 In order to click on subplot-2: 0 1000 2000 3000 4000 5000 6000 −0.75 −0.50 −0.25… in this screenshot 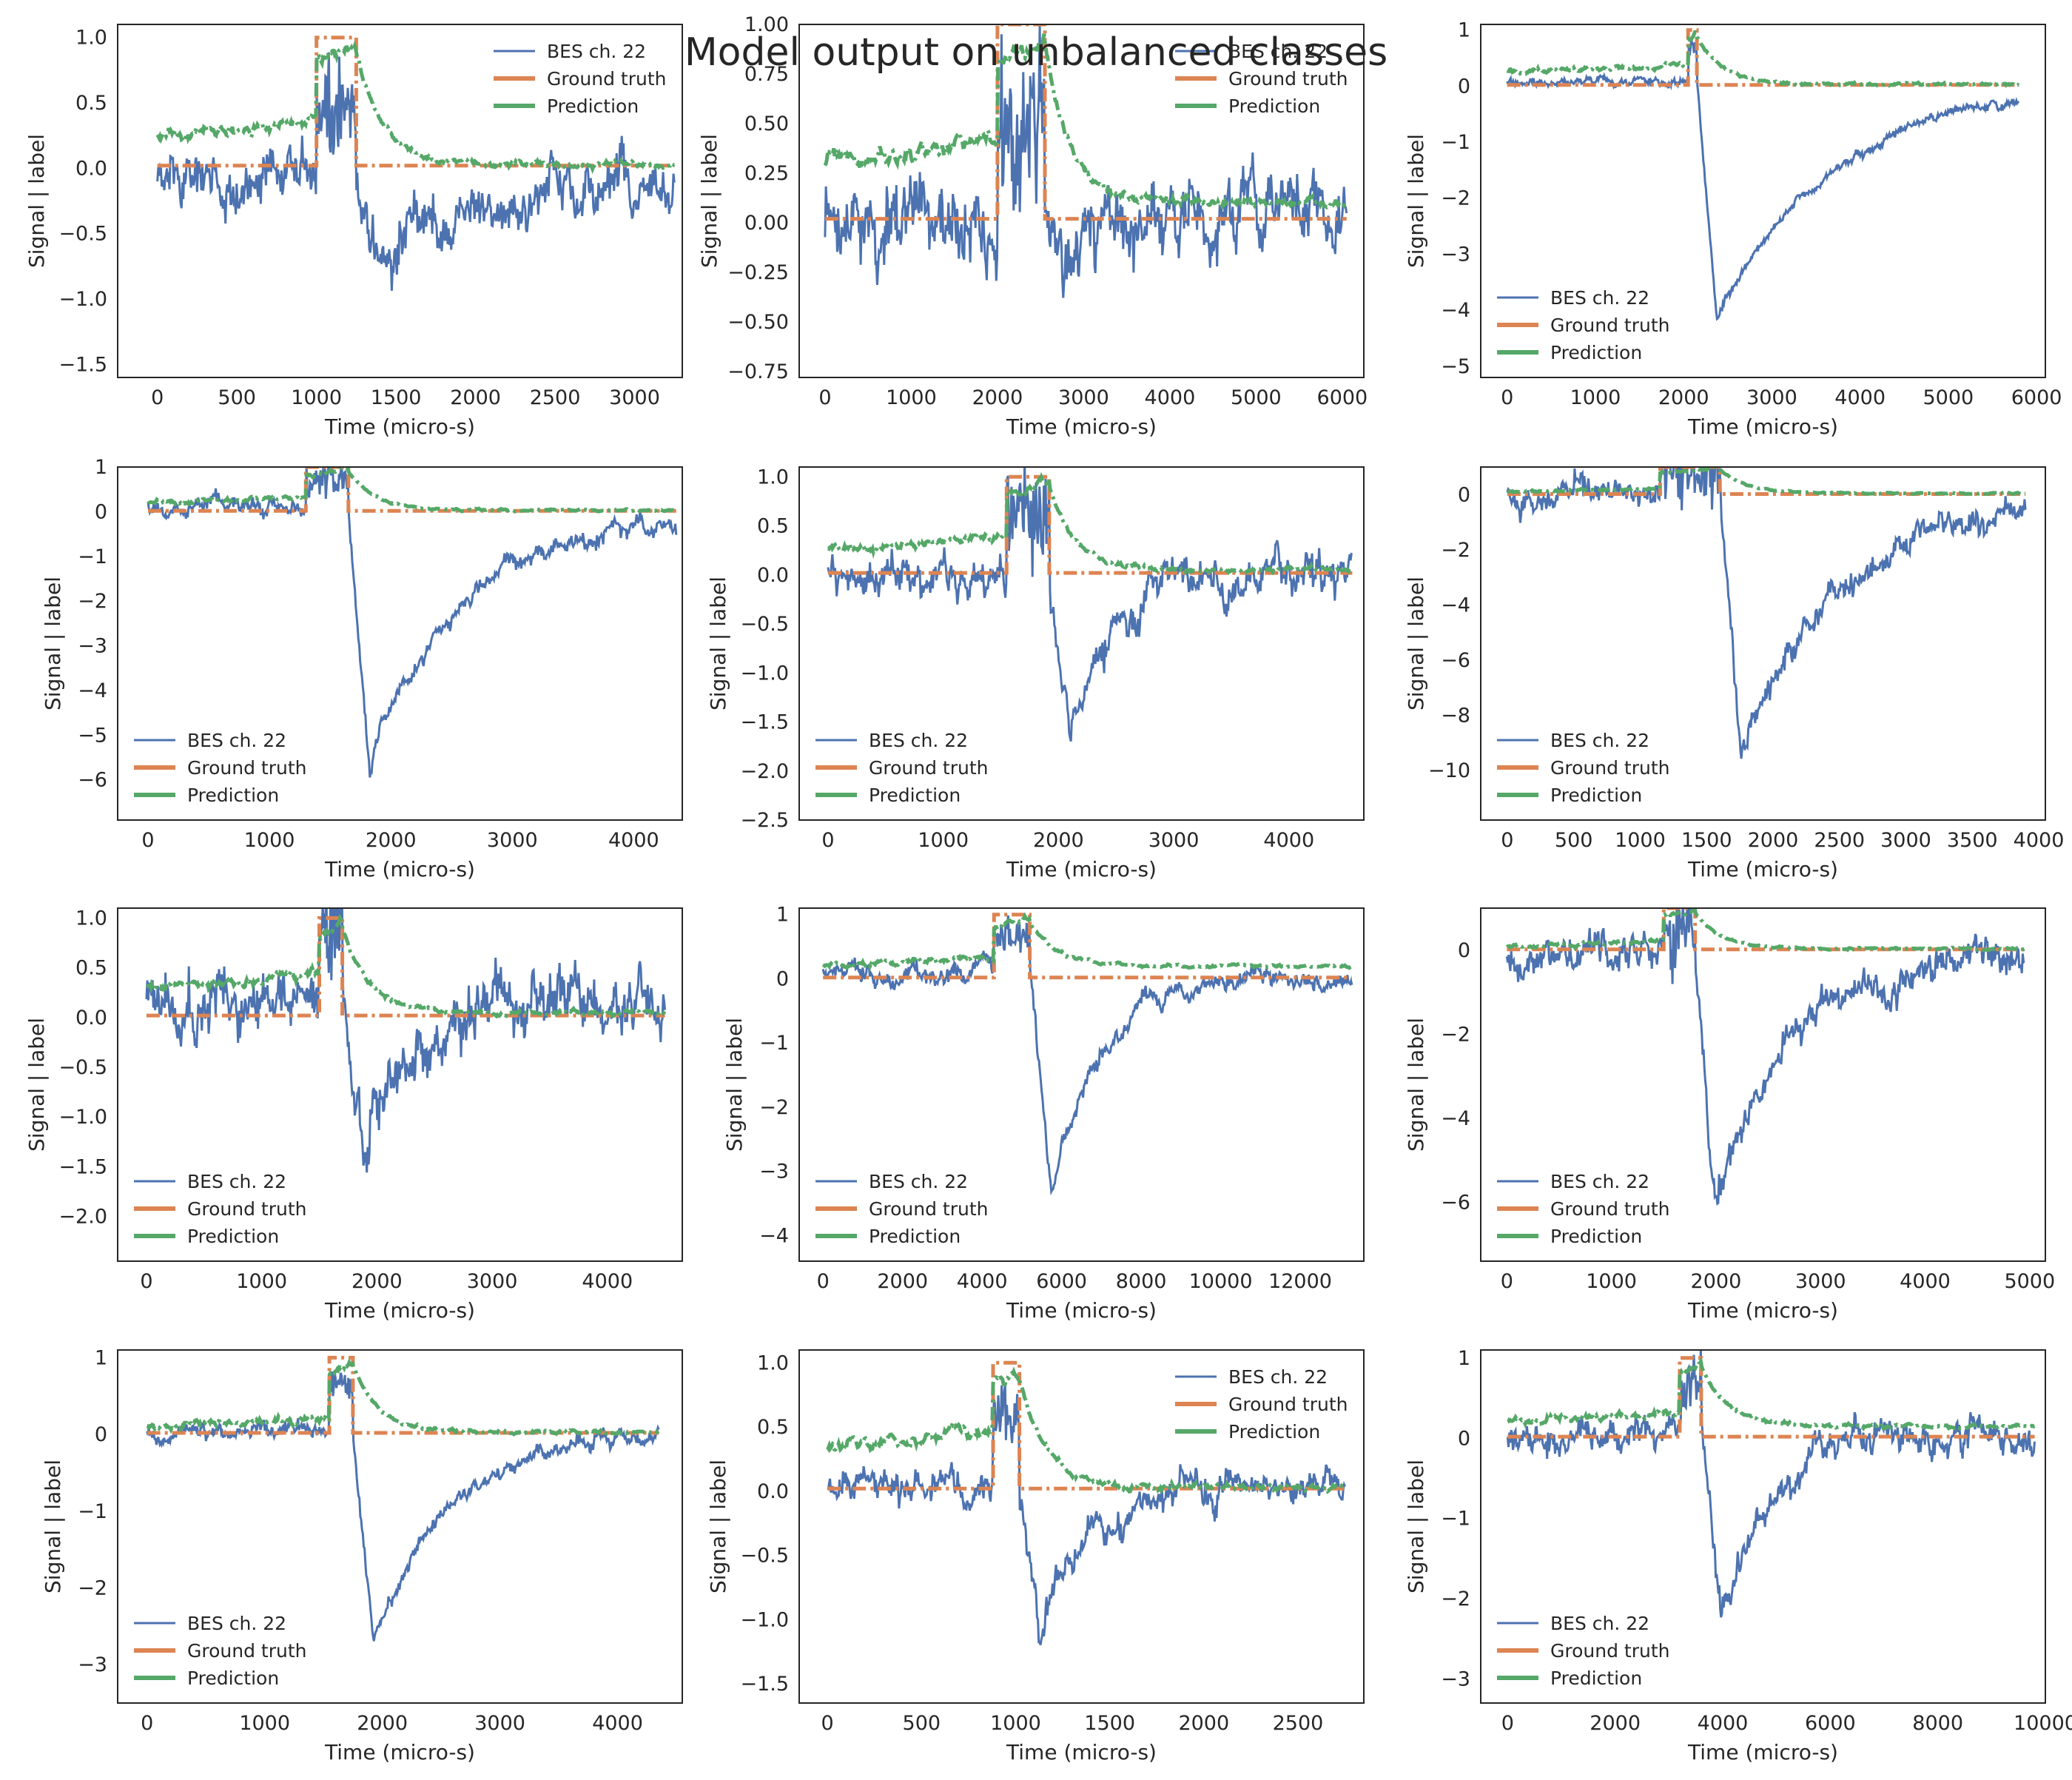, I will do `click(1032, 226)`.